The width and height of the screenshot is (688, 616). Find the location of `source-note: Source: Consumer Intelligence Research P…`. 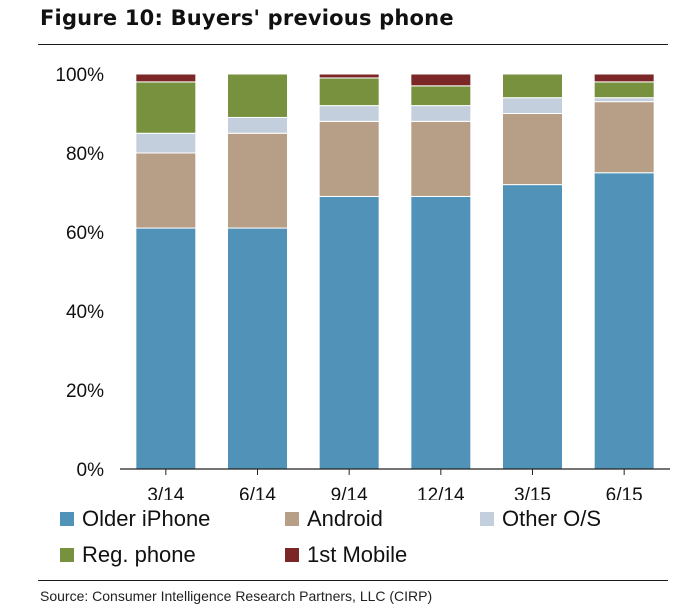

source-note: Source: Consumer Intelligence Research P… is located at coordinates (236, 596).